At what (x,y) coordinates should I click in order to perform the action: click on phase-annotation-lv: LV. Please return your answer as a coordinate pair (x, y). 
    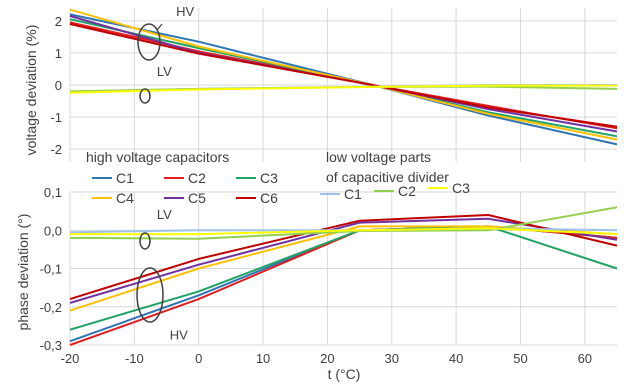
    Looking at the image, I should click on (164, 214).